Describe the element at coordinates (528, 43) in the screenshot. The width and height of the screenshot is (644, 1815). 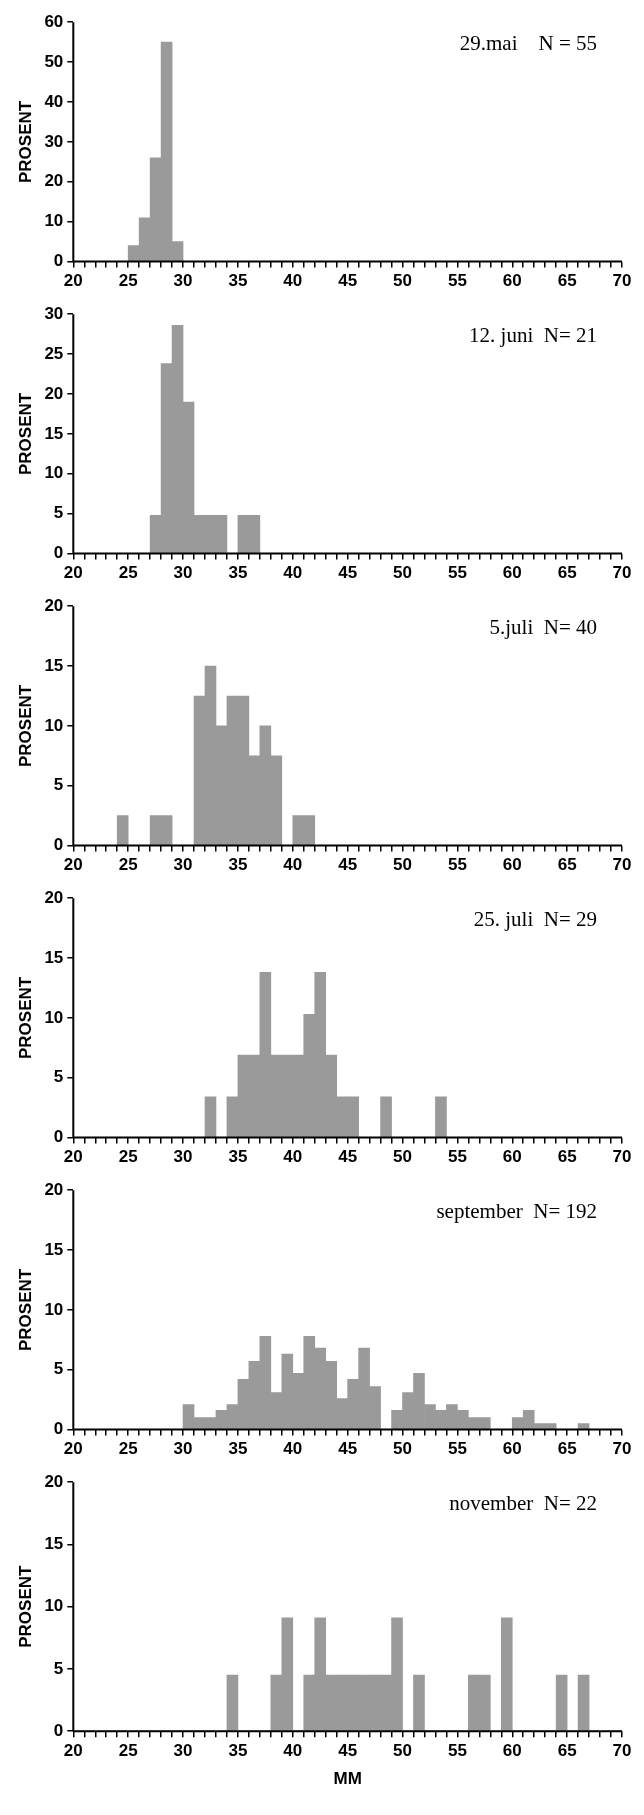
I see `annotation: 29.mai N = 55` at that location.